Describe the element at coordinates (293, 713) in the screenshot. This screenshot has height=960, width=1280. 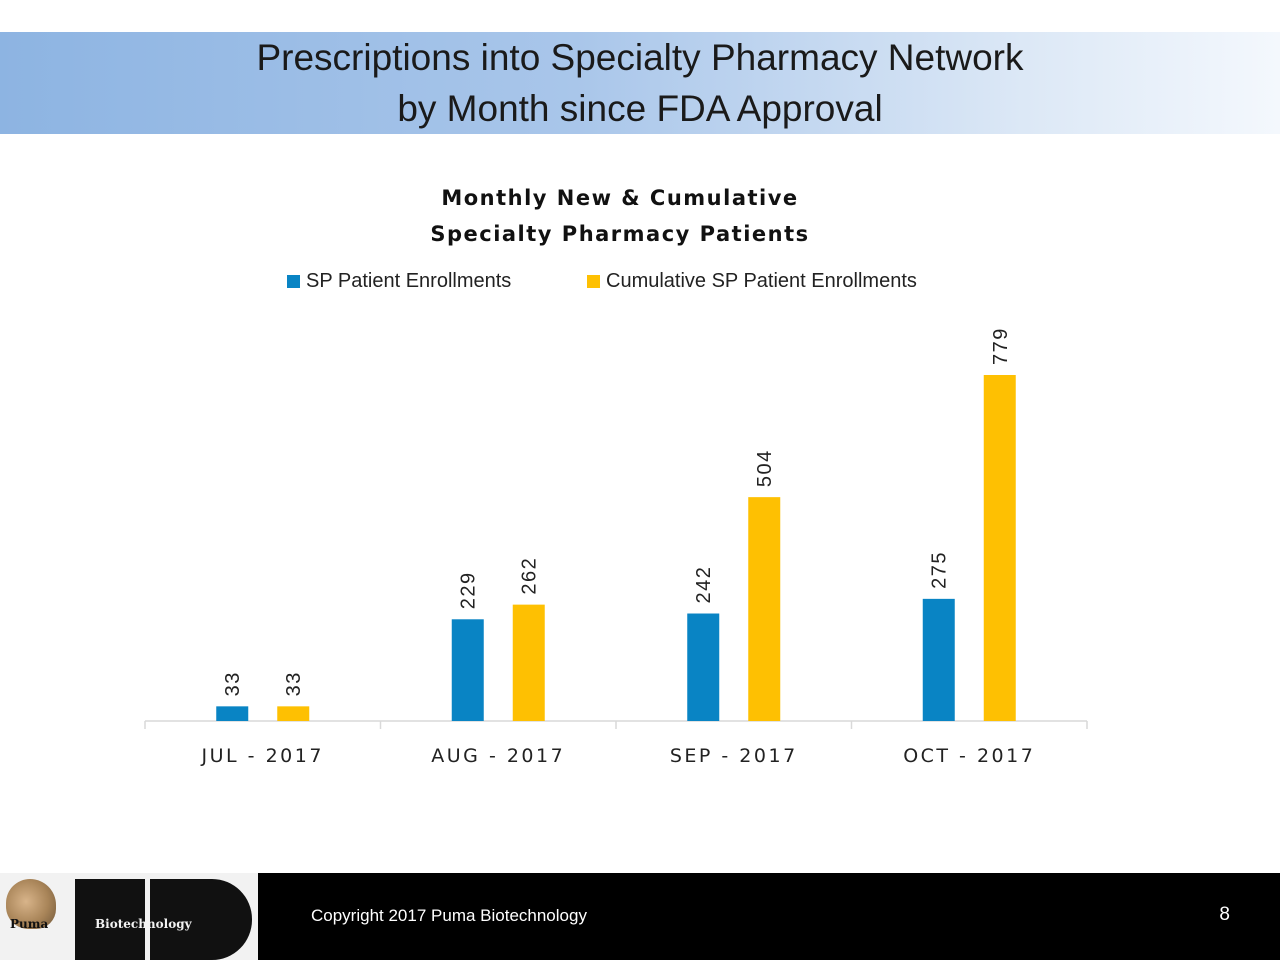
I see `bar-cumulative-sp-patient-enrollments-jul-2017` at that location.